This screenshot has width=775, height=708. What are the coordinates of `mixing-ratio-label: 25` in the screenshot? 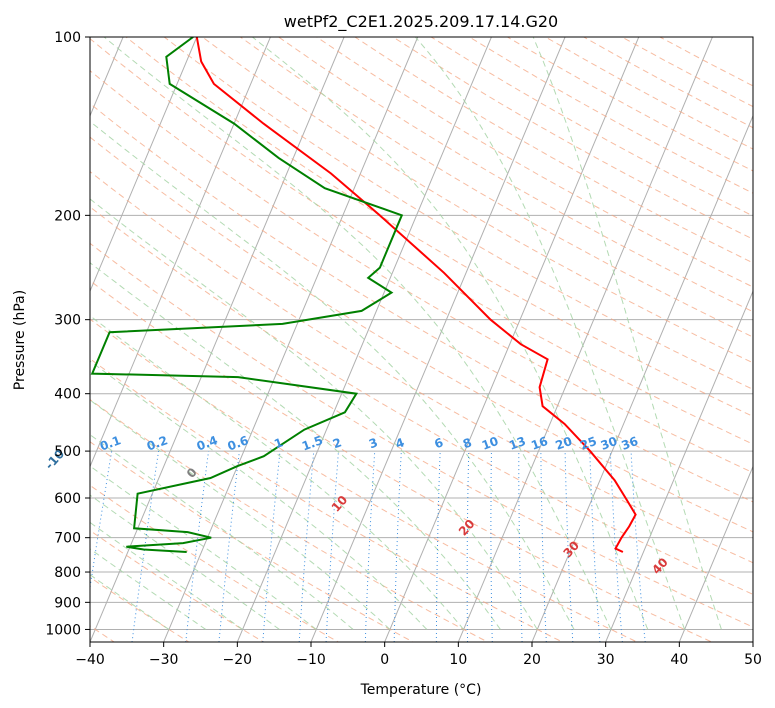 It's located at (588, 443).